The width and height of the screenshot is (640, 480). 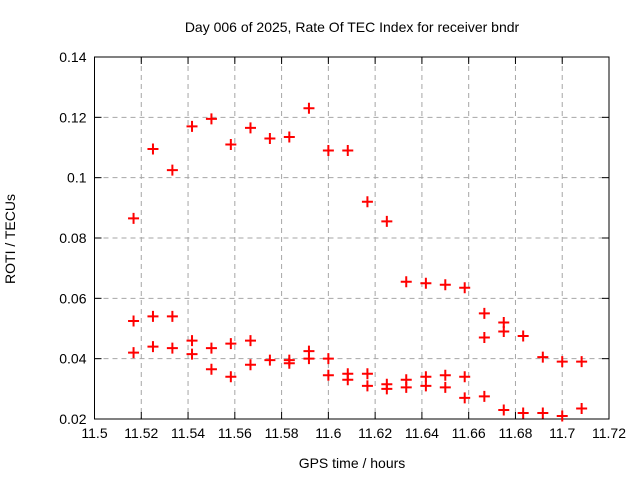 What do you see at coordinates (141, 433) in the screenshot?
I see `x-tick-label: 11.52` at bounding box center [141, 433].